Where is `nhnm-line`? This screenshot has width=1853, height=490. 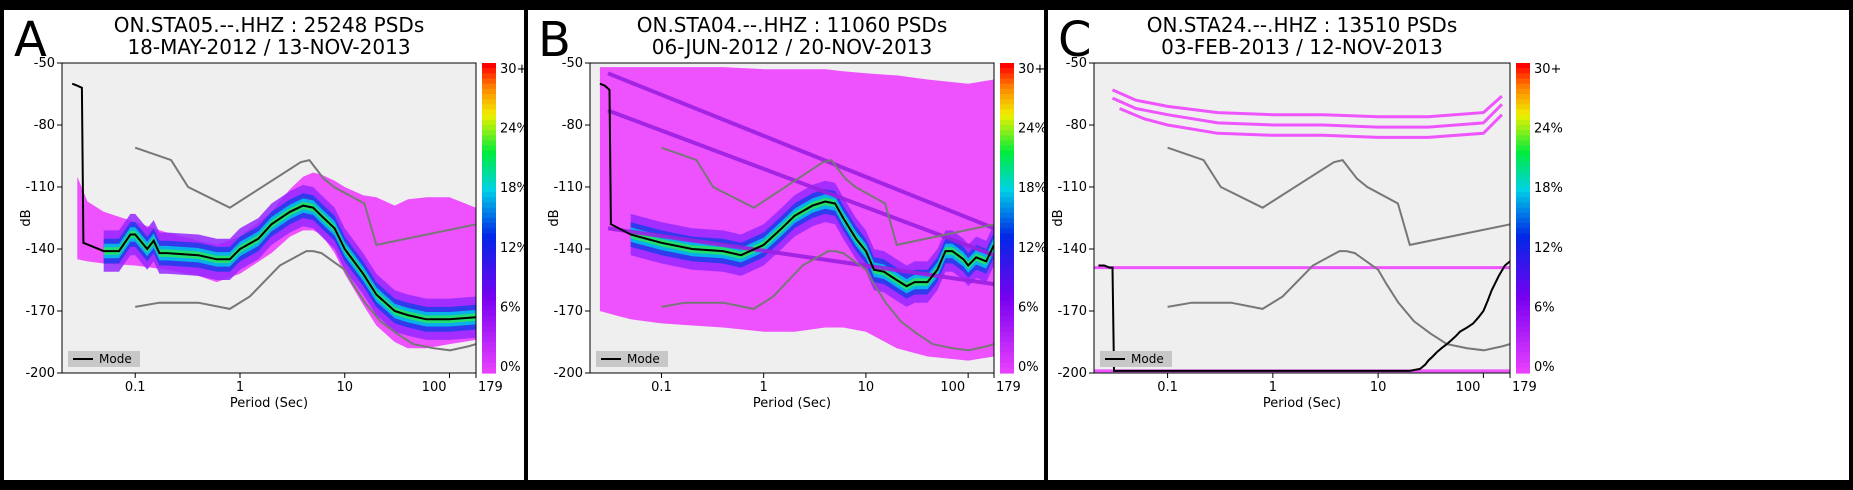 nhnm-line is located at coordinates (305, 196).